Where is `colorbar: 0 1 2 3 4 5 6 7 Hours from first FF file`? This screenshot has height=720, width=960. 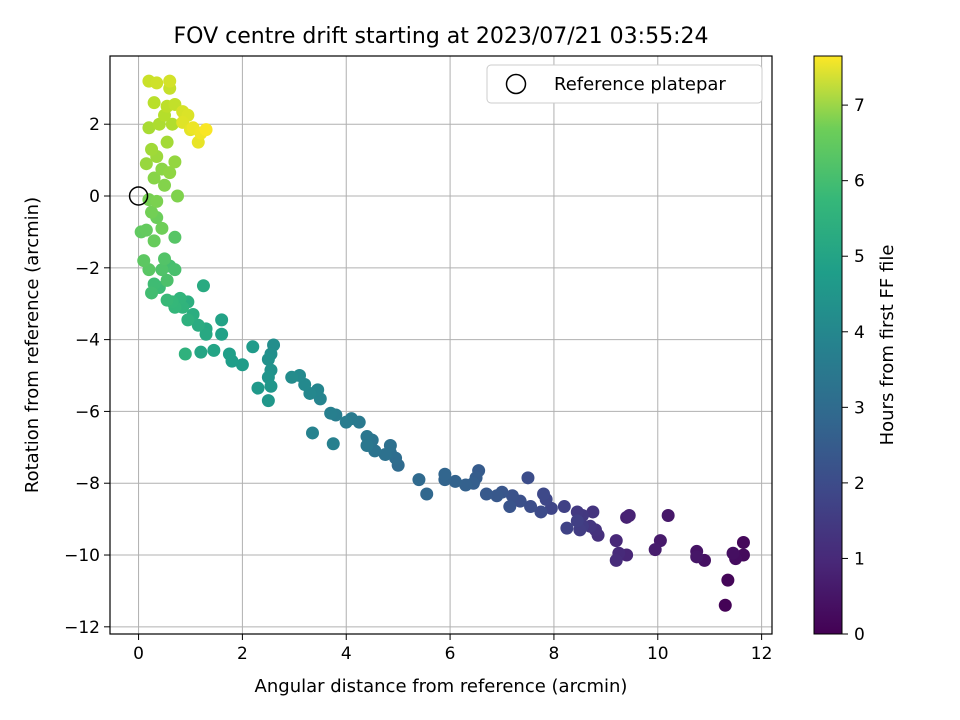
colorbar: 0 1 2 3 4 5 6 7 Hours from first FF file is located at coordinates (855, 350).